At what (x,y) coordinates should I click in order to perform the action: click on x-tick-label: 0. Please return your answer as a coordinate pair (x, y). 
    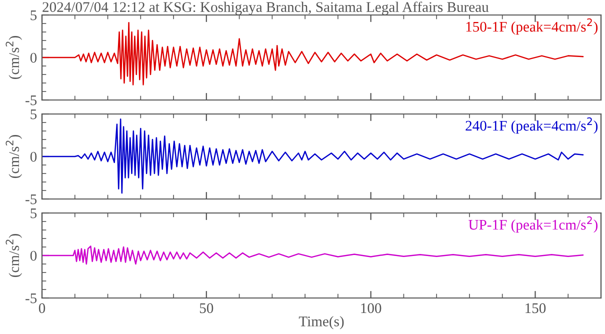
    Looking at the image, I should click on (42, 308).